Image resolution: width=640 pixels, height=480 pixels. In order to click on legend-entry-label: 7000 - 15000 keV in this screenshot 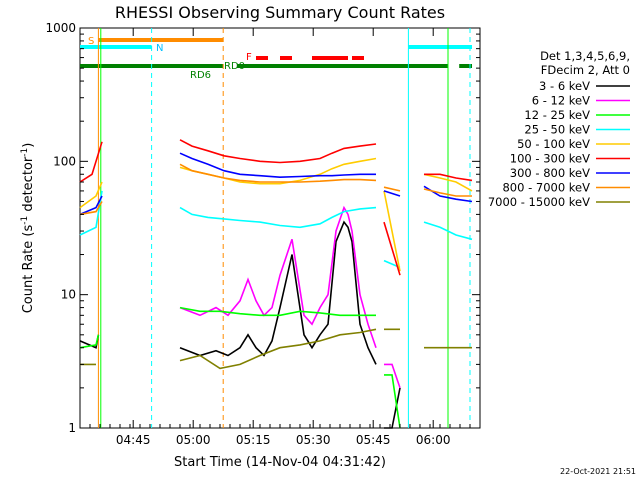, I will do `click(539, 202)`.